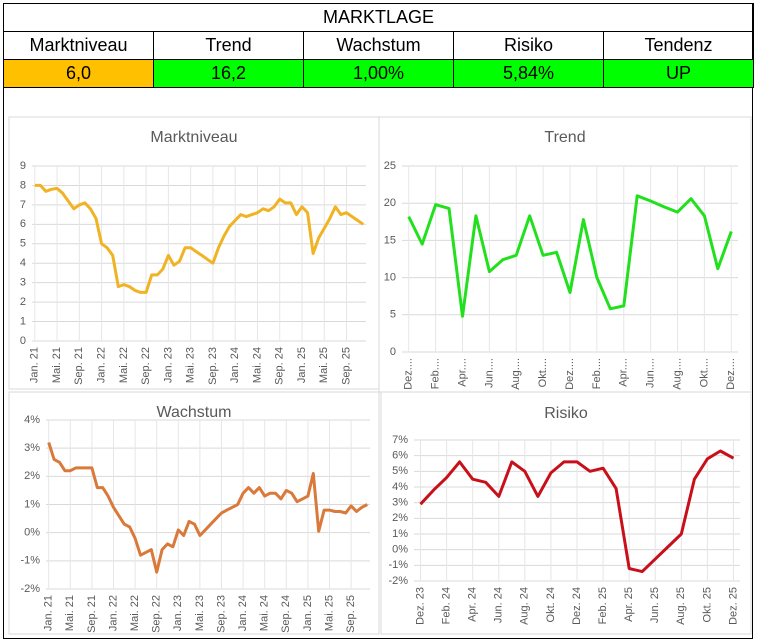  What do you see at coordinates (566, 413) in the screenshot?
I see `chart-title: Risiko` at bounding box center [566, 413].